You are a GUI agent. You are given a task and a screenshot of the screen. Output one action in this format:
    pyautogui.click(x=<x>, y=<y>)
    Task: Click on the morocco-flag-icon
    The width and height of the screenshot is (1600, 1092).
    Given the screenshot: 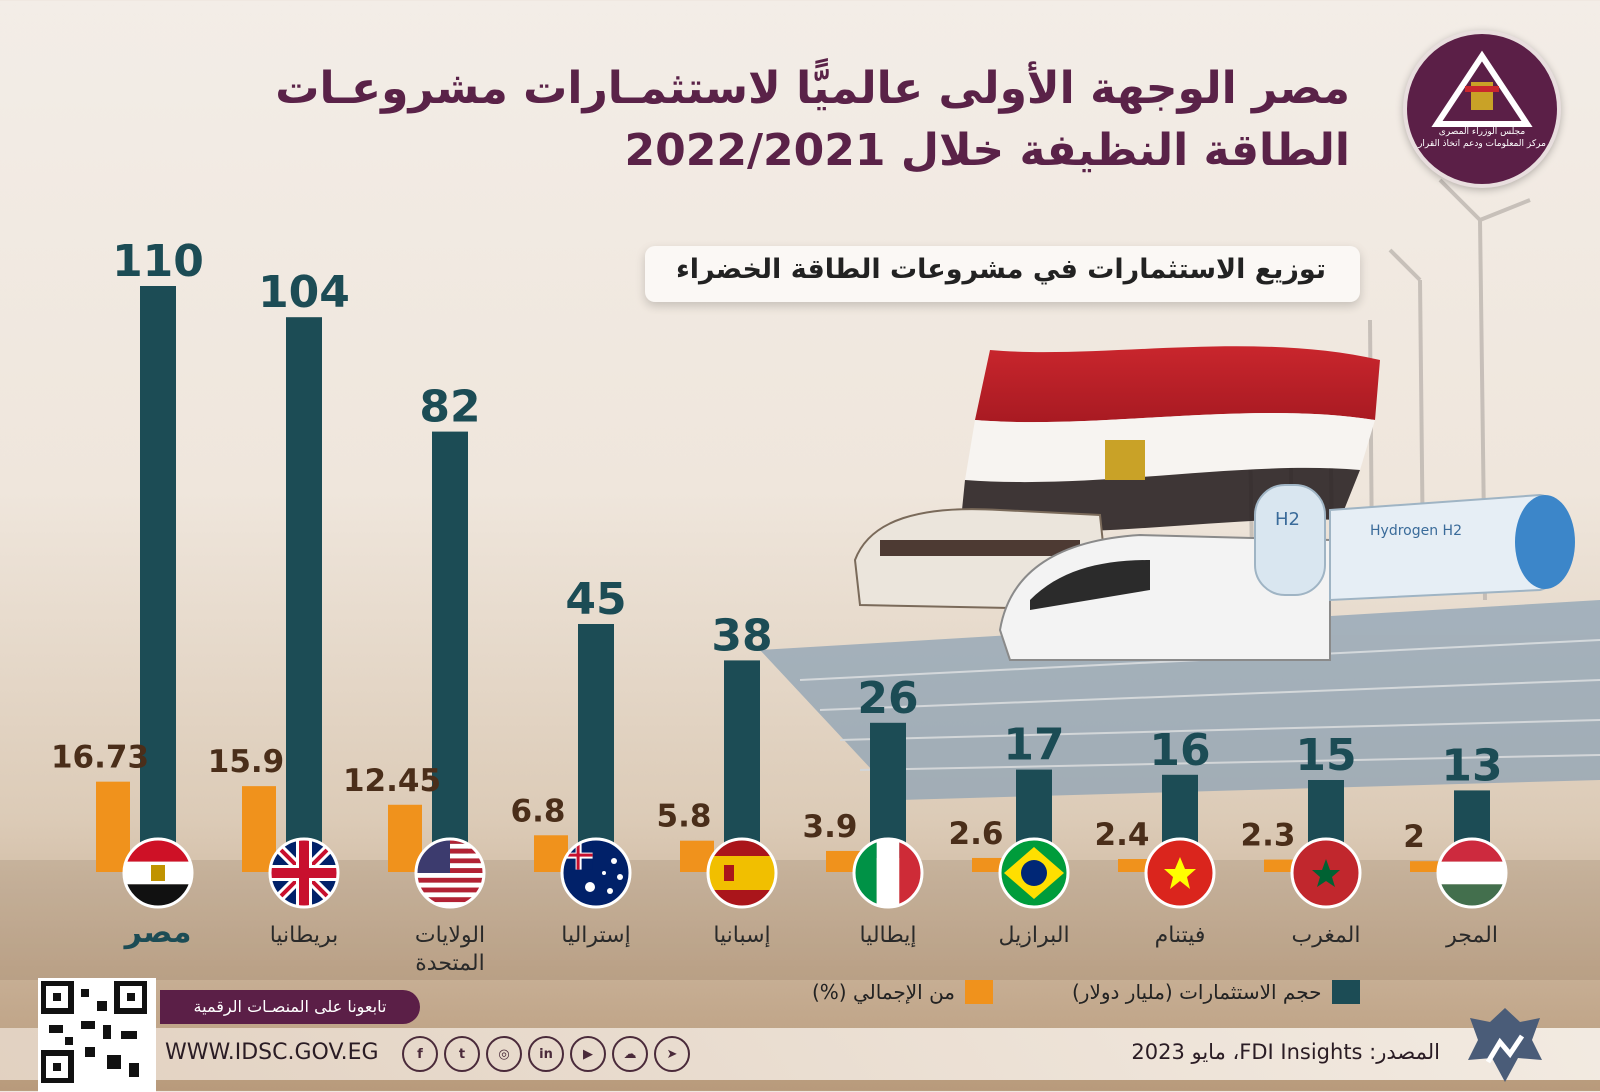 What is the action you would take?
    pyautogui.click(x=1326, y=873)
    